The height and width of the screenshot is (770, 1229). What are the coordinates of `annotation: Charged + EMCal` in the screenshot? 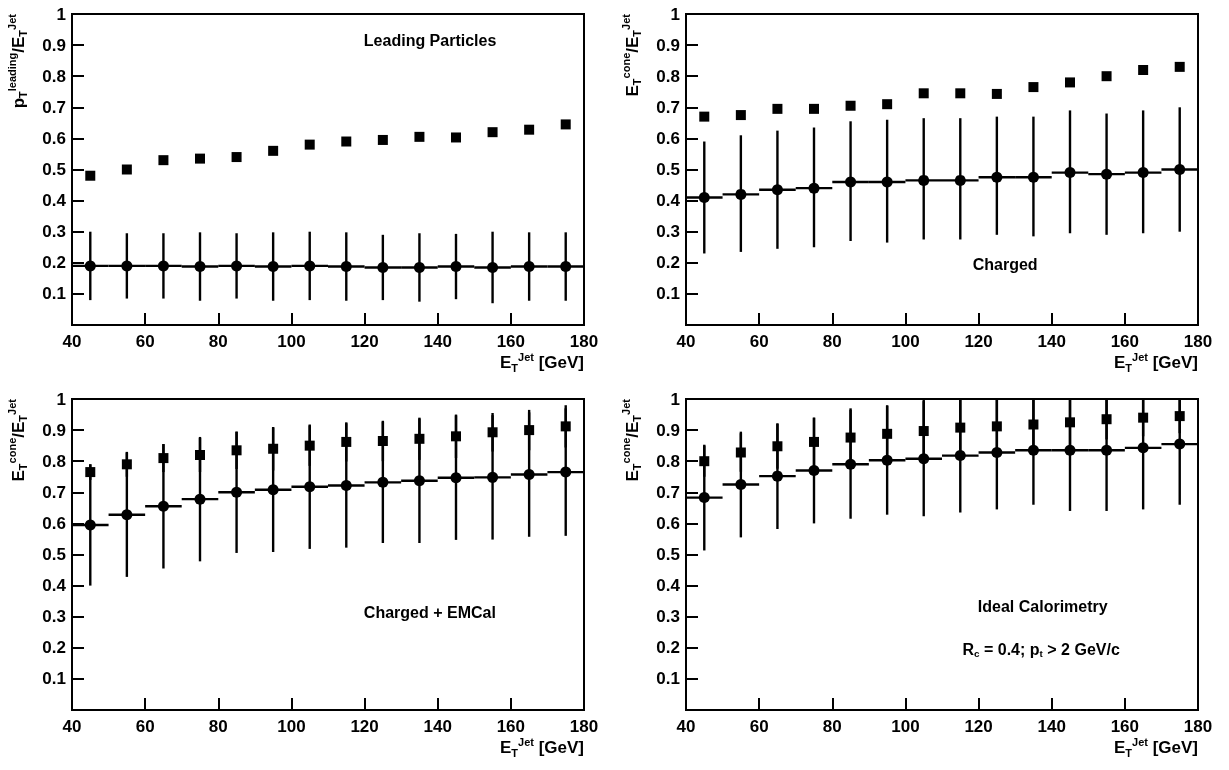 It's located at (429, 612).